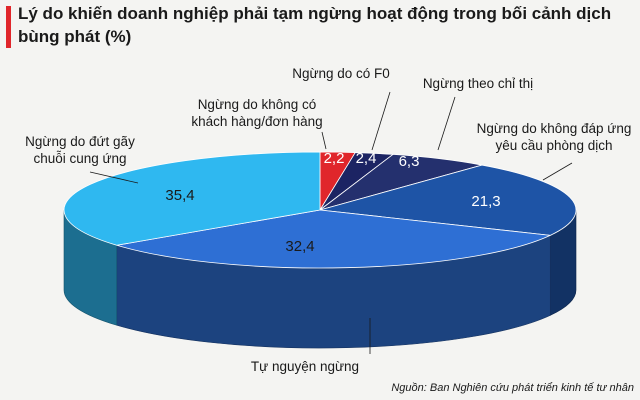 This screenshot has width=640, height=400. I want to click on title-accent-bar, so click(8, 27).